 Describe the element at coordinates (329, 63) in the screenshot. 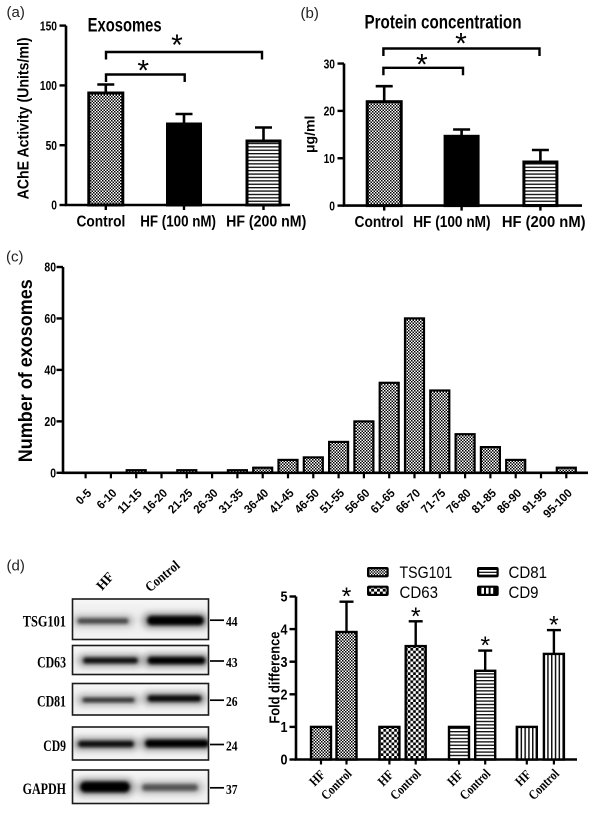

I see `svg-text: 30` at that location.